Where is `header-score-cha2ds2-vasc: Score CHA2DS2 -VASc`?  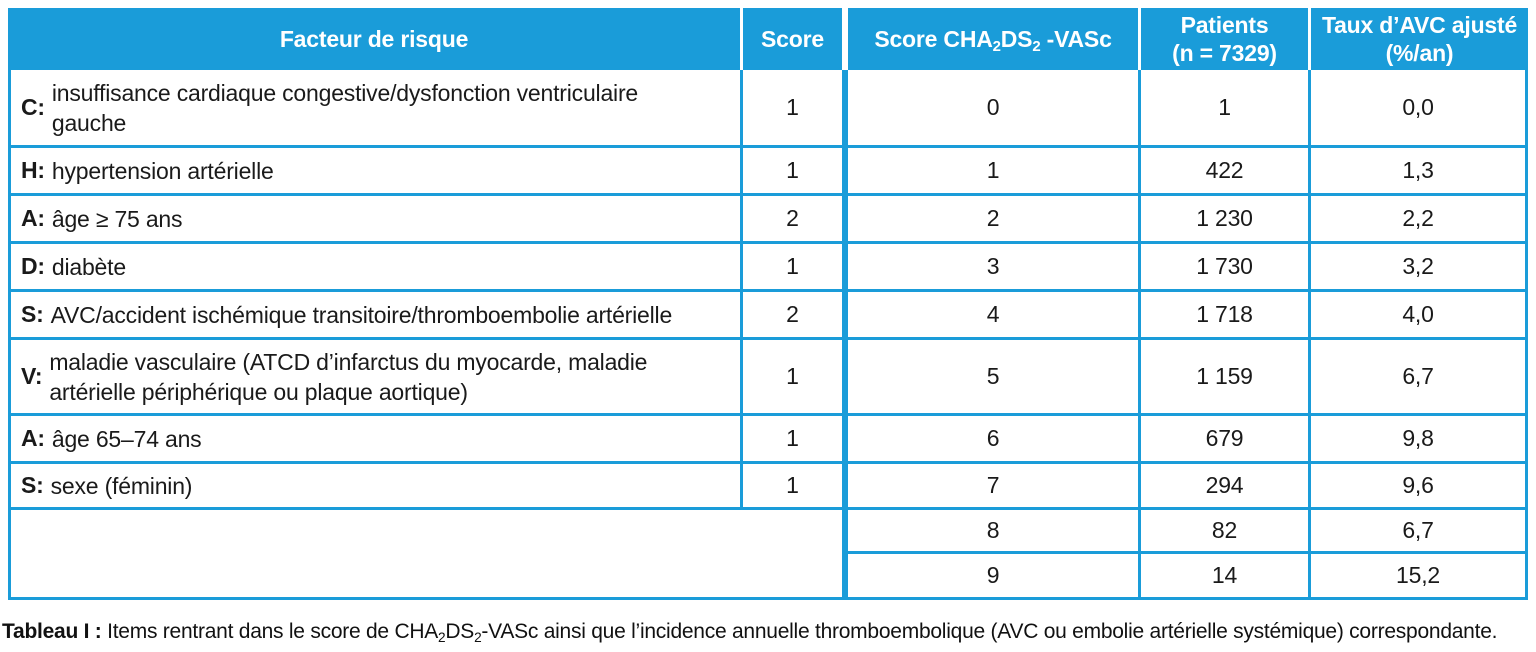 header-score-cha2ds2-vasc: Score CHA2DS2 -VASc is located at coordinates (993, 39).